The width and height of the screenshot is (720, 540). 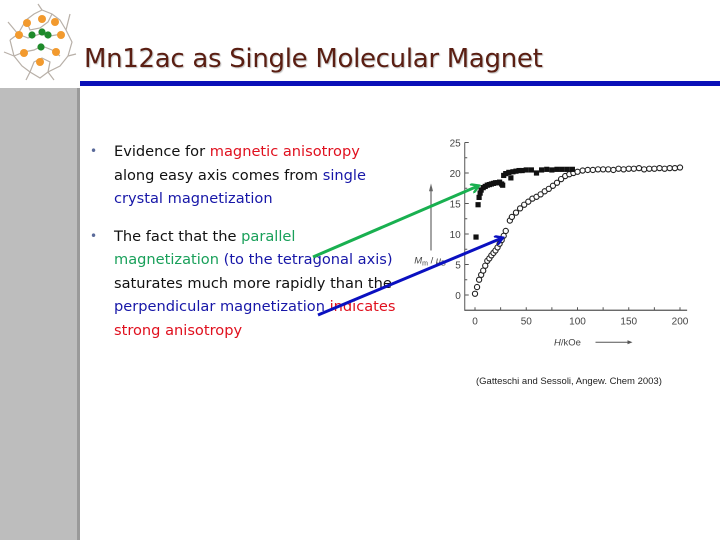 I want to click on y-tick-label: 0, so click(x=458, y=296).